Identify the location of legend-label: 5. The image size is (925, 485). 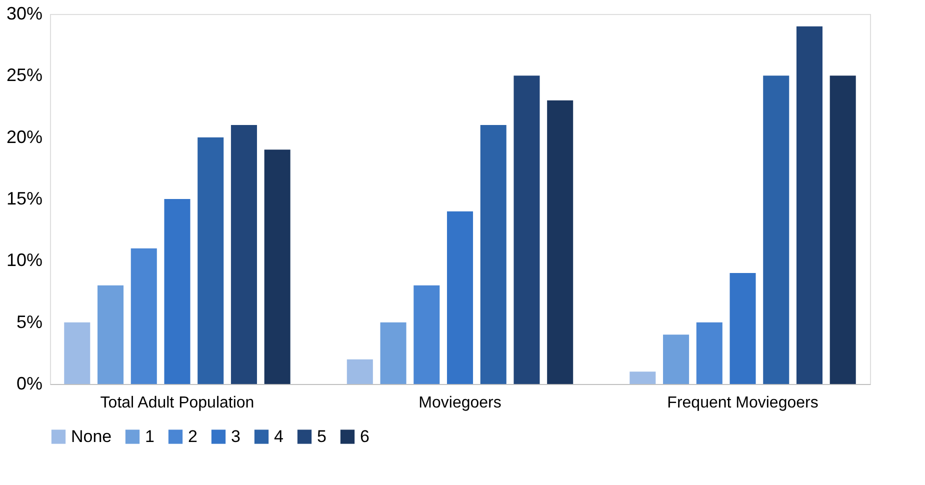
(321, 436).